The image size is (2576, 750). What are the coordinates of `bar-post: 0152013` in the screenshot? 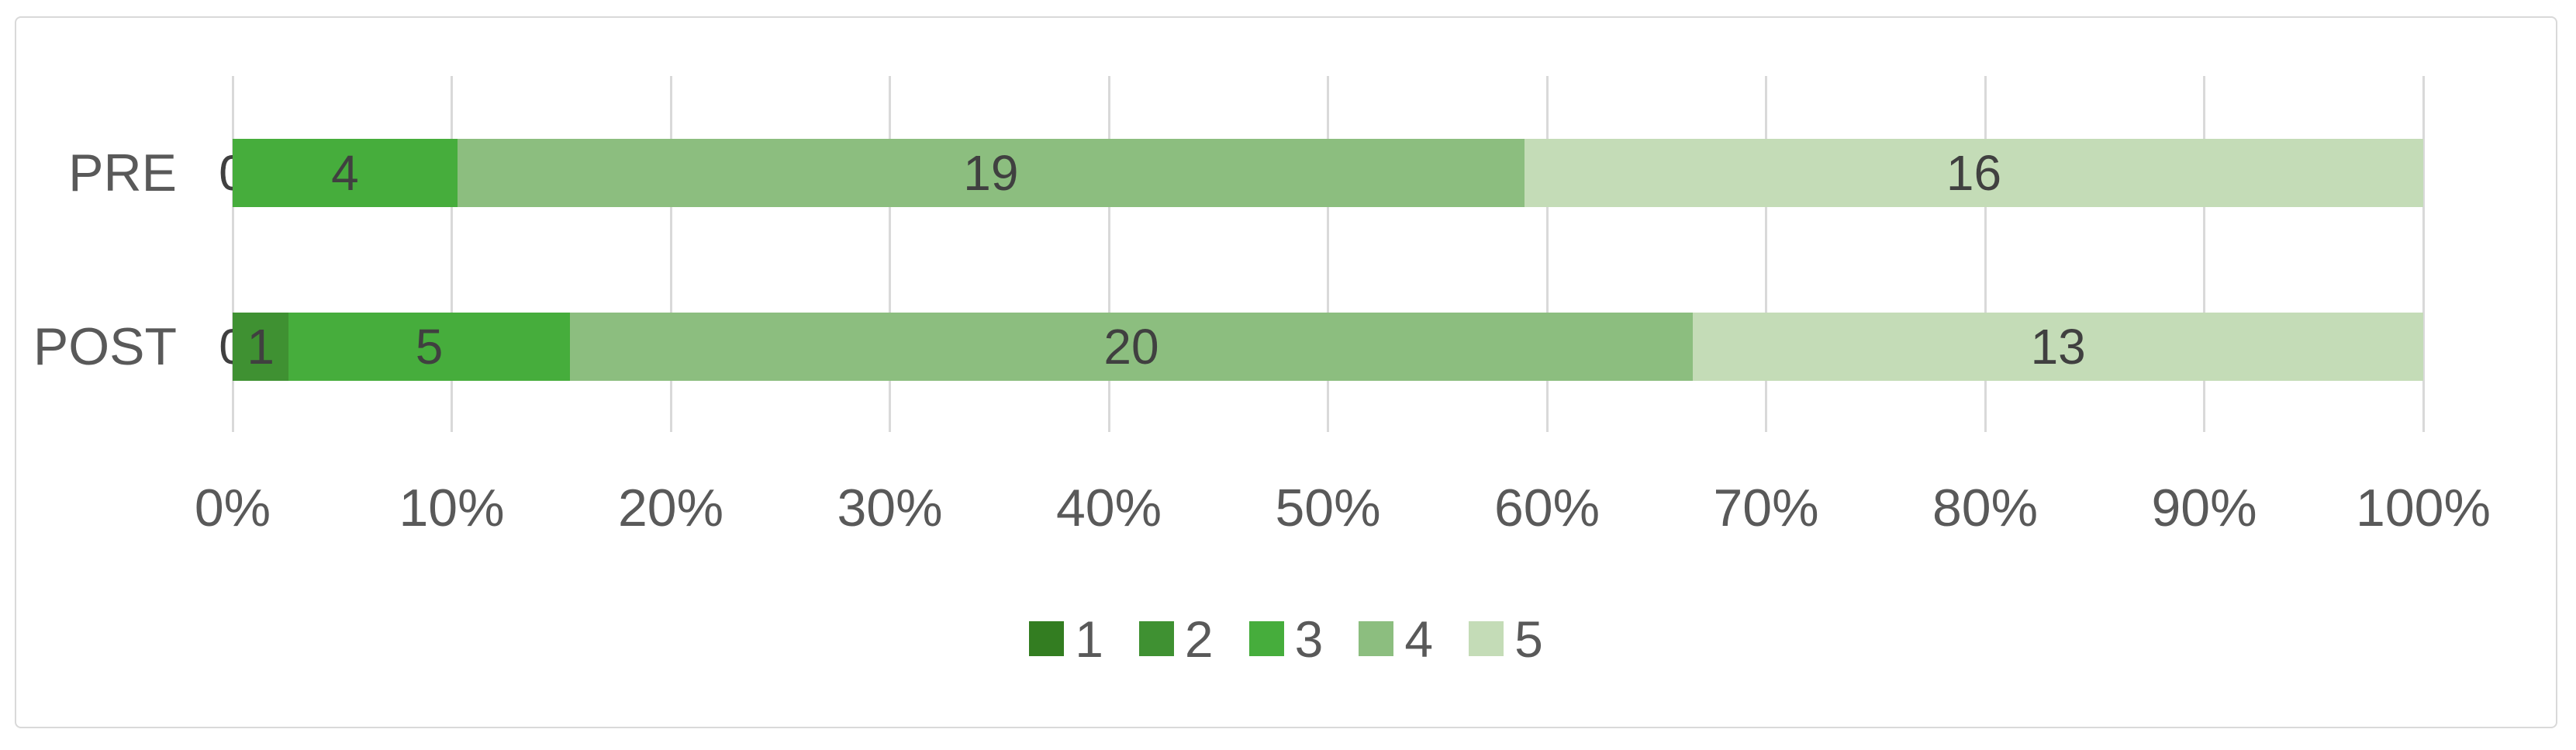 It's located at (1321, 347).